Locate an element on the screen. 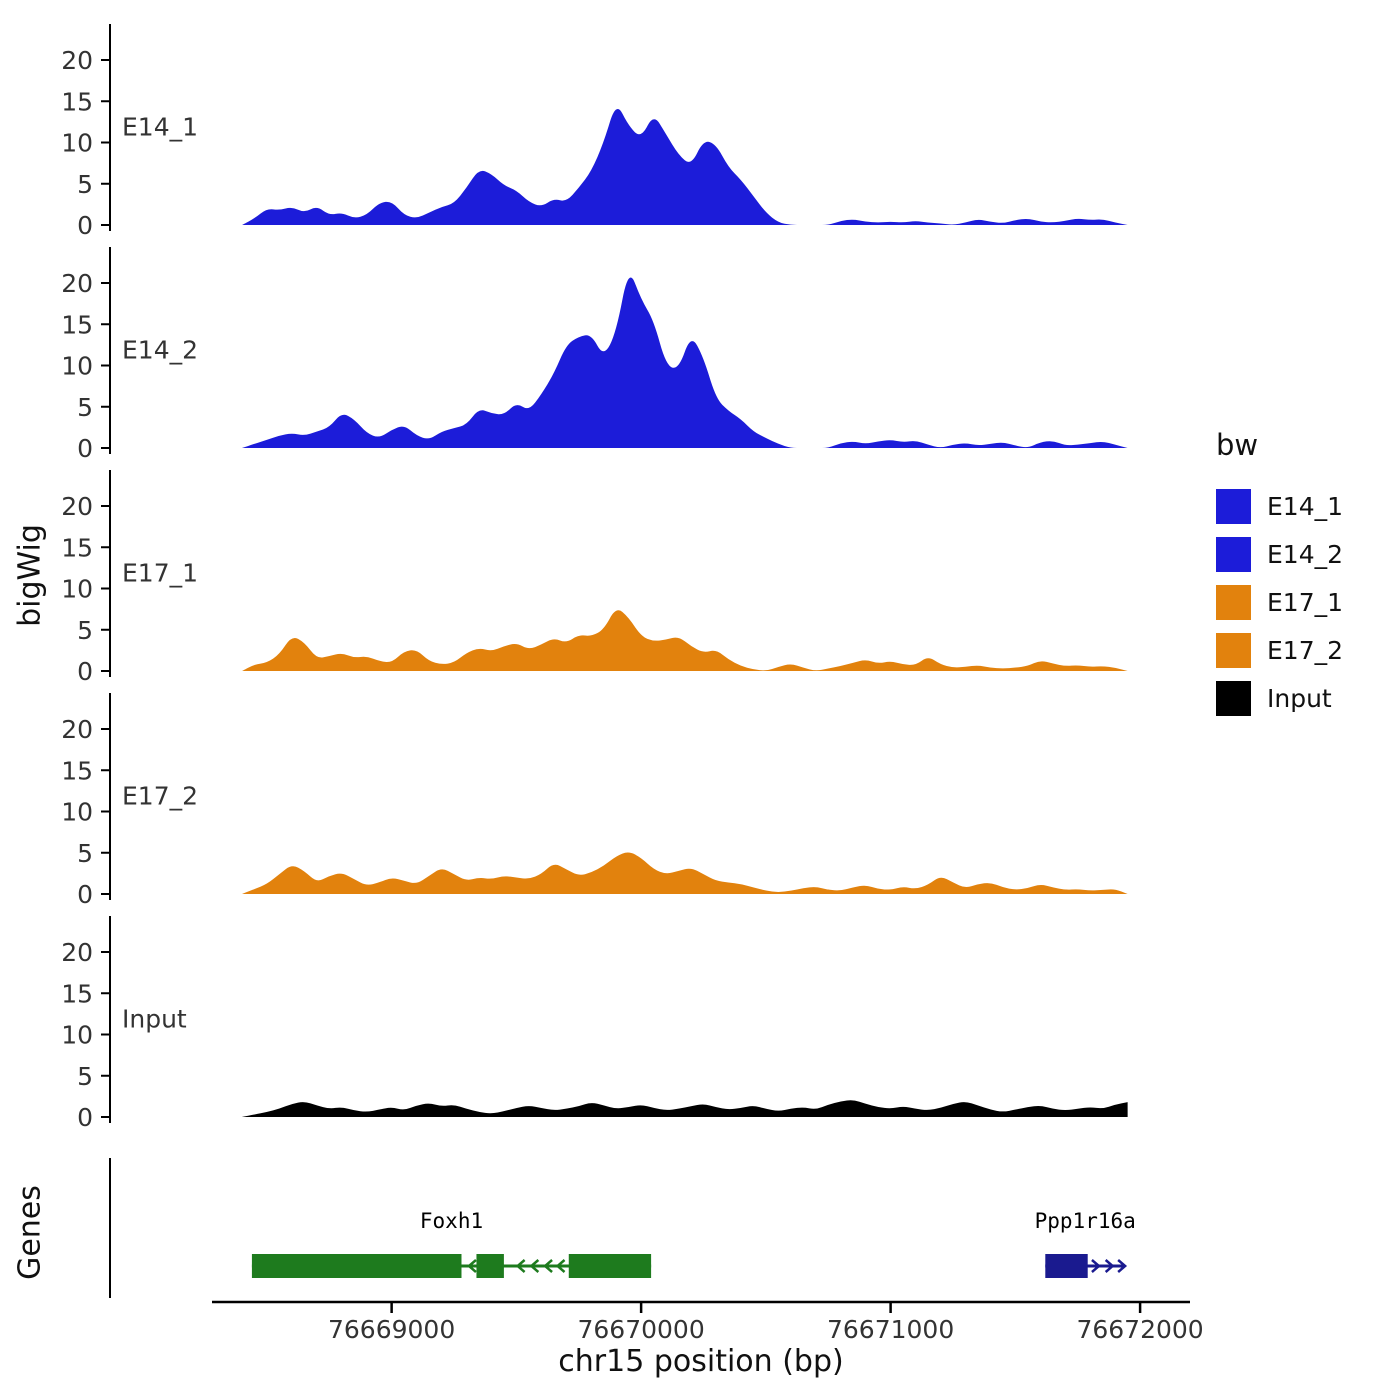 Image resolution: width=1400 pixels, height=1400 pixels. gene-label-Ppp1r16a: Ppp1r16a is located at coordinates (1085, 1221).